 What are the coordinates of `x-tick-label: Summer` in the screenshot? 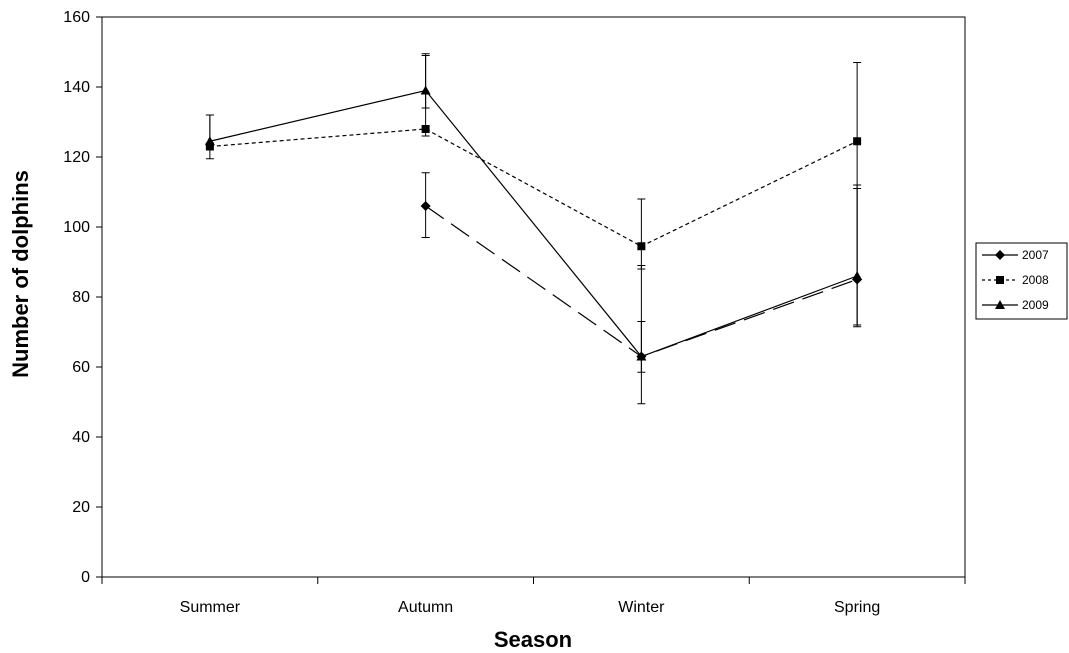 It's located at (210, 607).